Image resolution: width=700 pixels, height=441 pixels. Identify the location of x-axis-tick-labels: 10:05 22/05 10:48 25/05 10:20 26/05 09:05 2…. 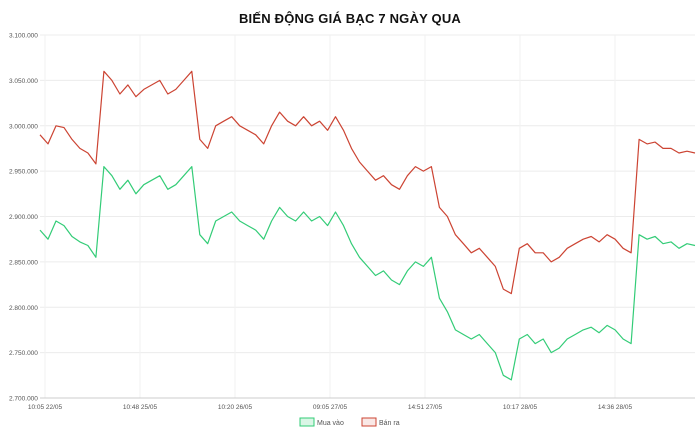
(330, 407).